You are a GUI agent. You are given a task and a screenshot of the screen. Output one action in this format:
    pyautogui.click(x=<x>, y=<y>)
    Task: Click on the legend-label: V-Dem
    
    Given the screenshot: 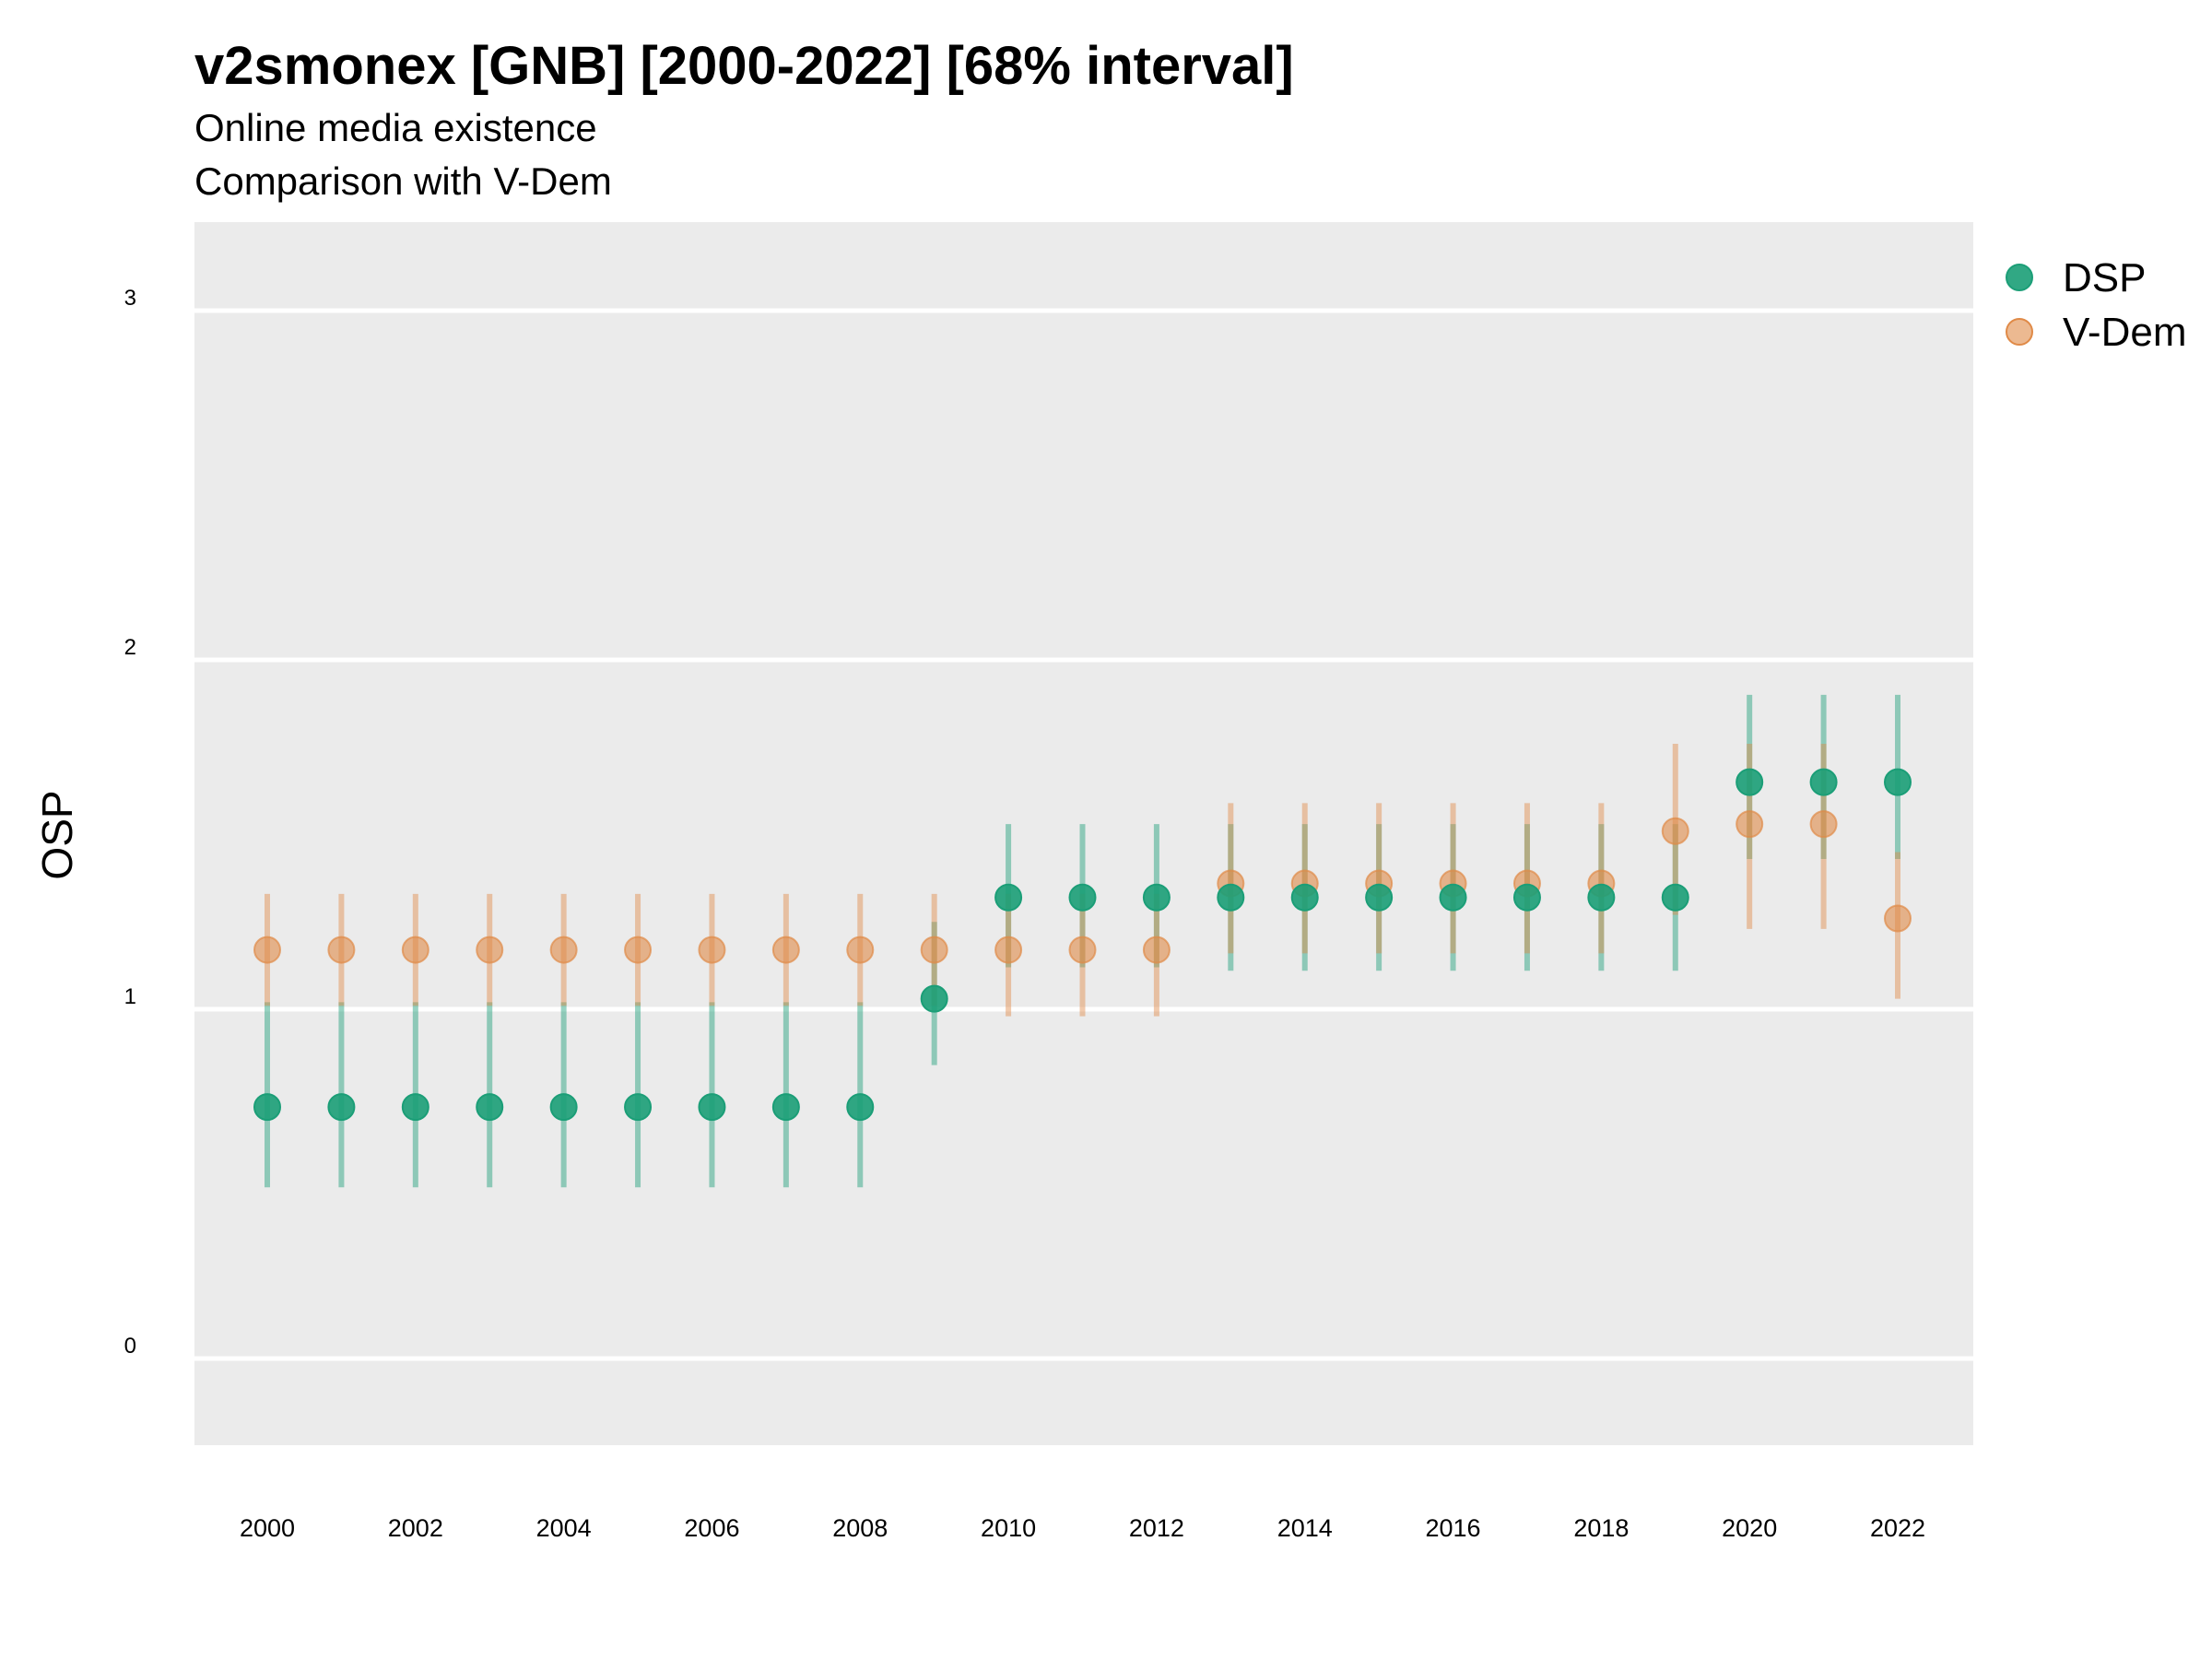 What is the action you would take?
    pyautogui.click(x=2124, y=332)
    